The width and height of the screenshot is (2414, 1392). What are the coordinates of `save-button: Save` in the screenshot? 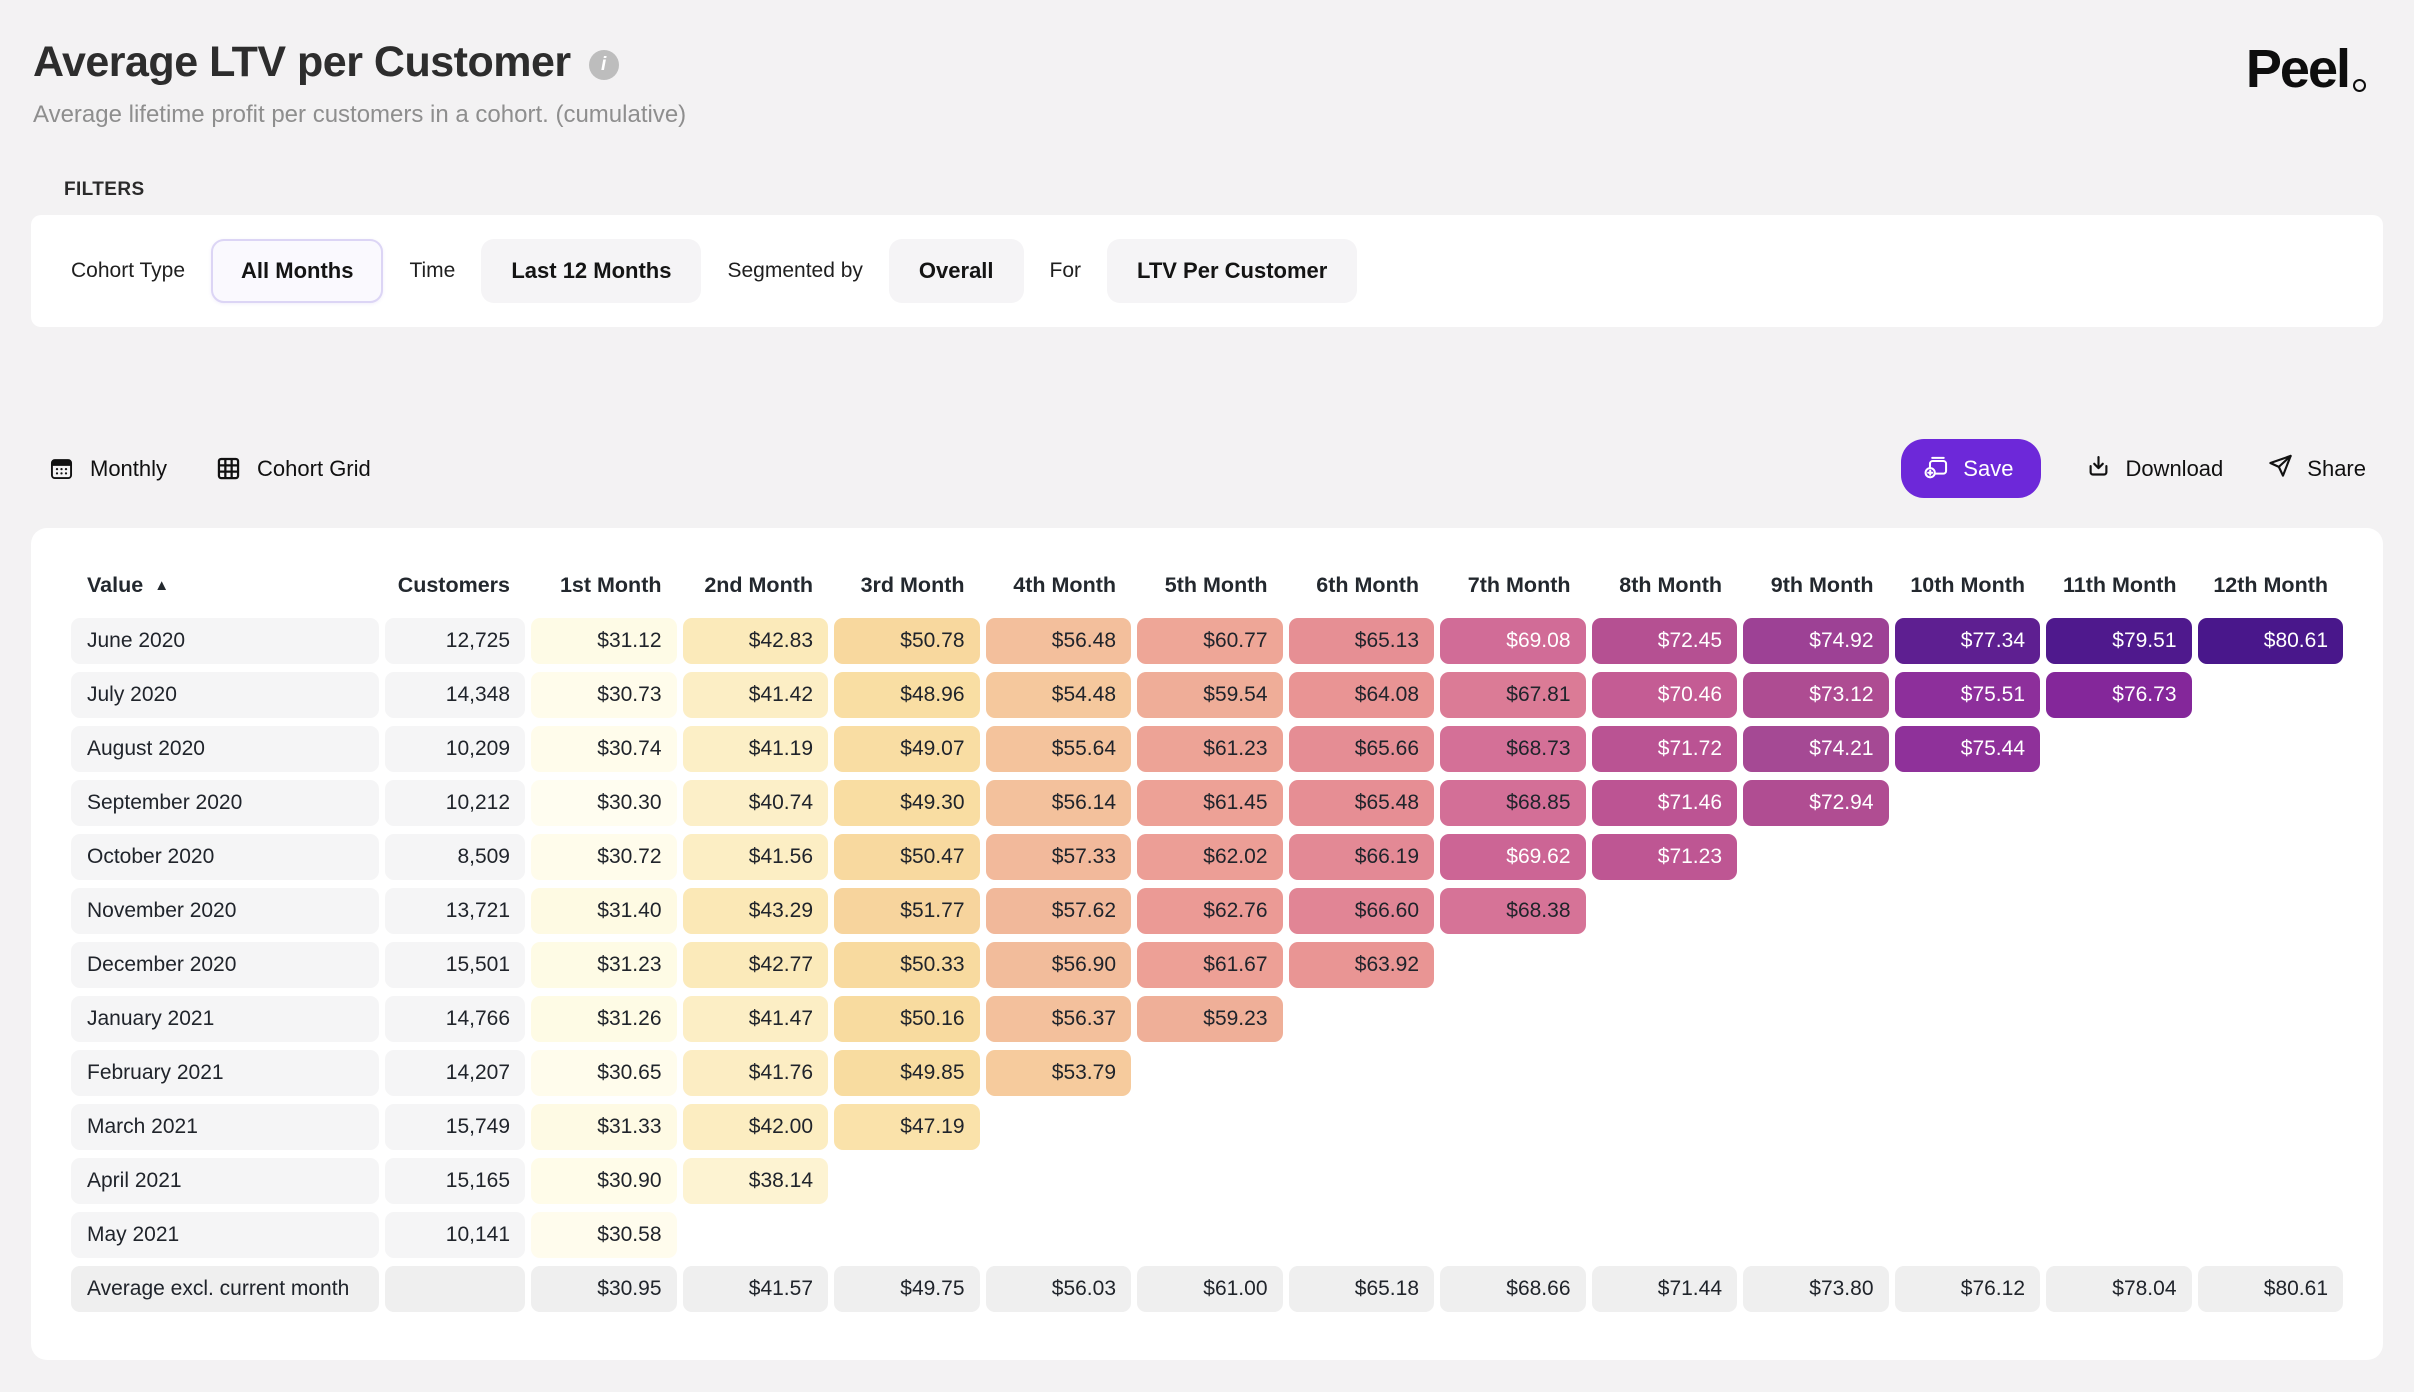 It's located at (1971, 468).